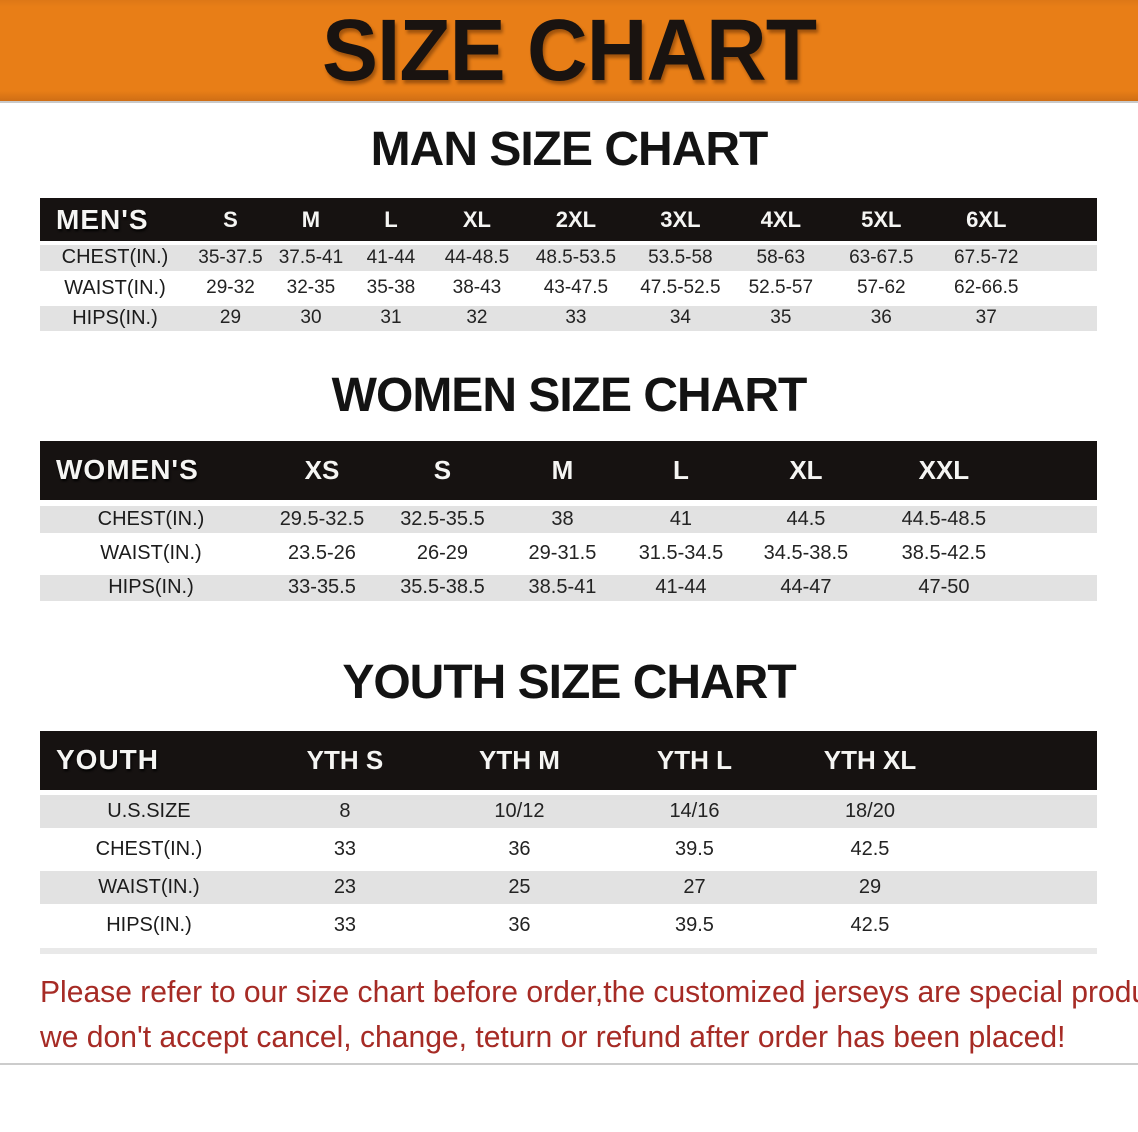 The height and width of the screenshot is (1132, 1138). What do you see at coordinates (569, 1064) in the screenshot?
I see `bottom-divider` at bounding box center [569, 1064].